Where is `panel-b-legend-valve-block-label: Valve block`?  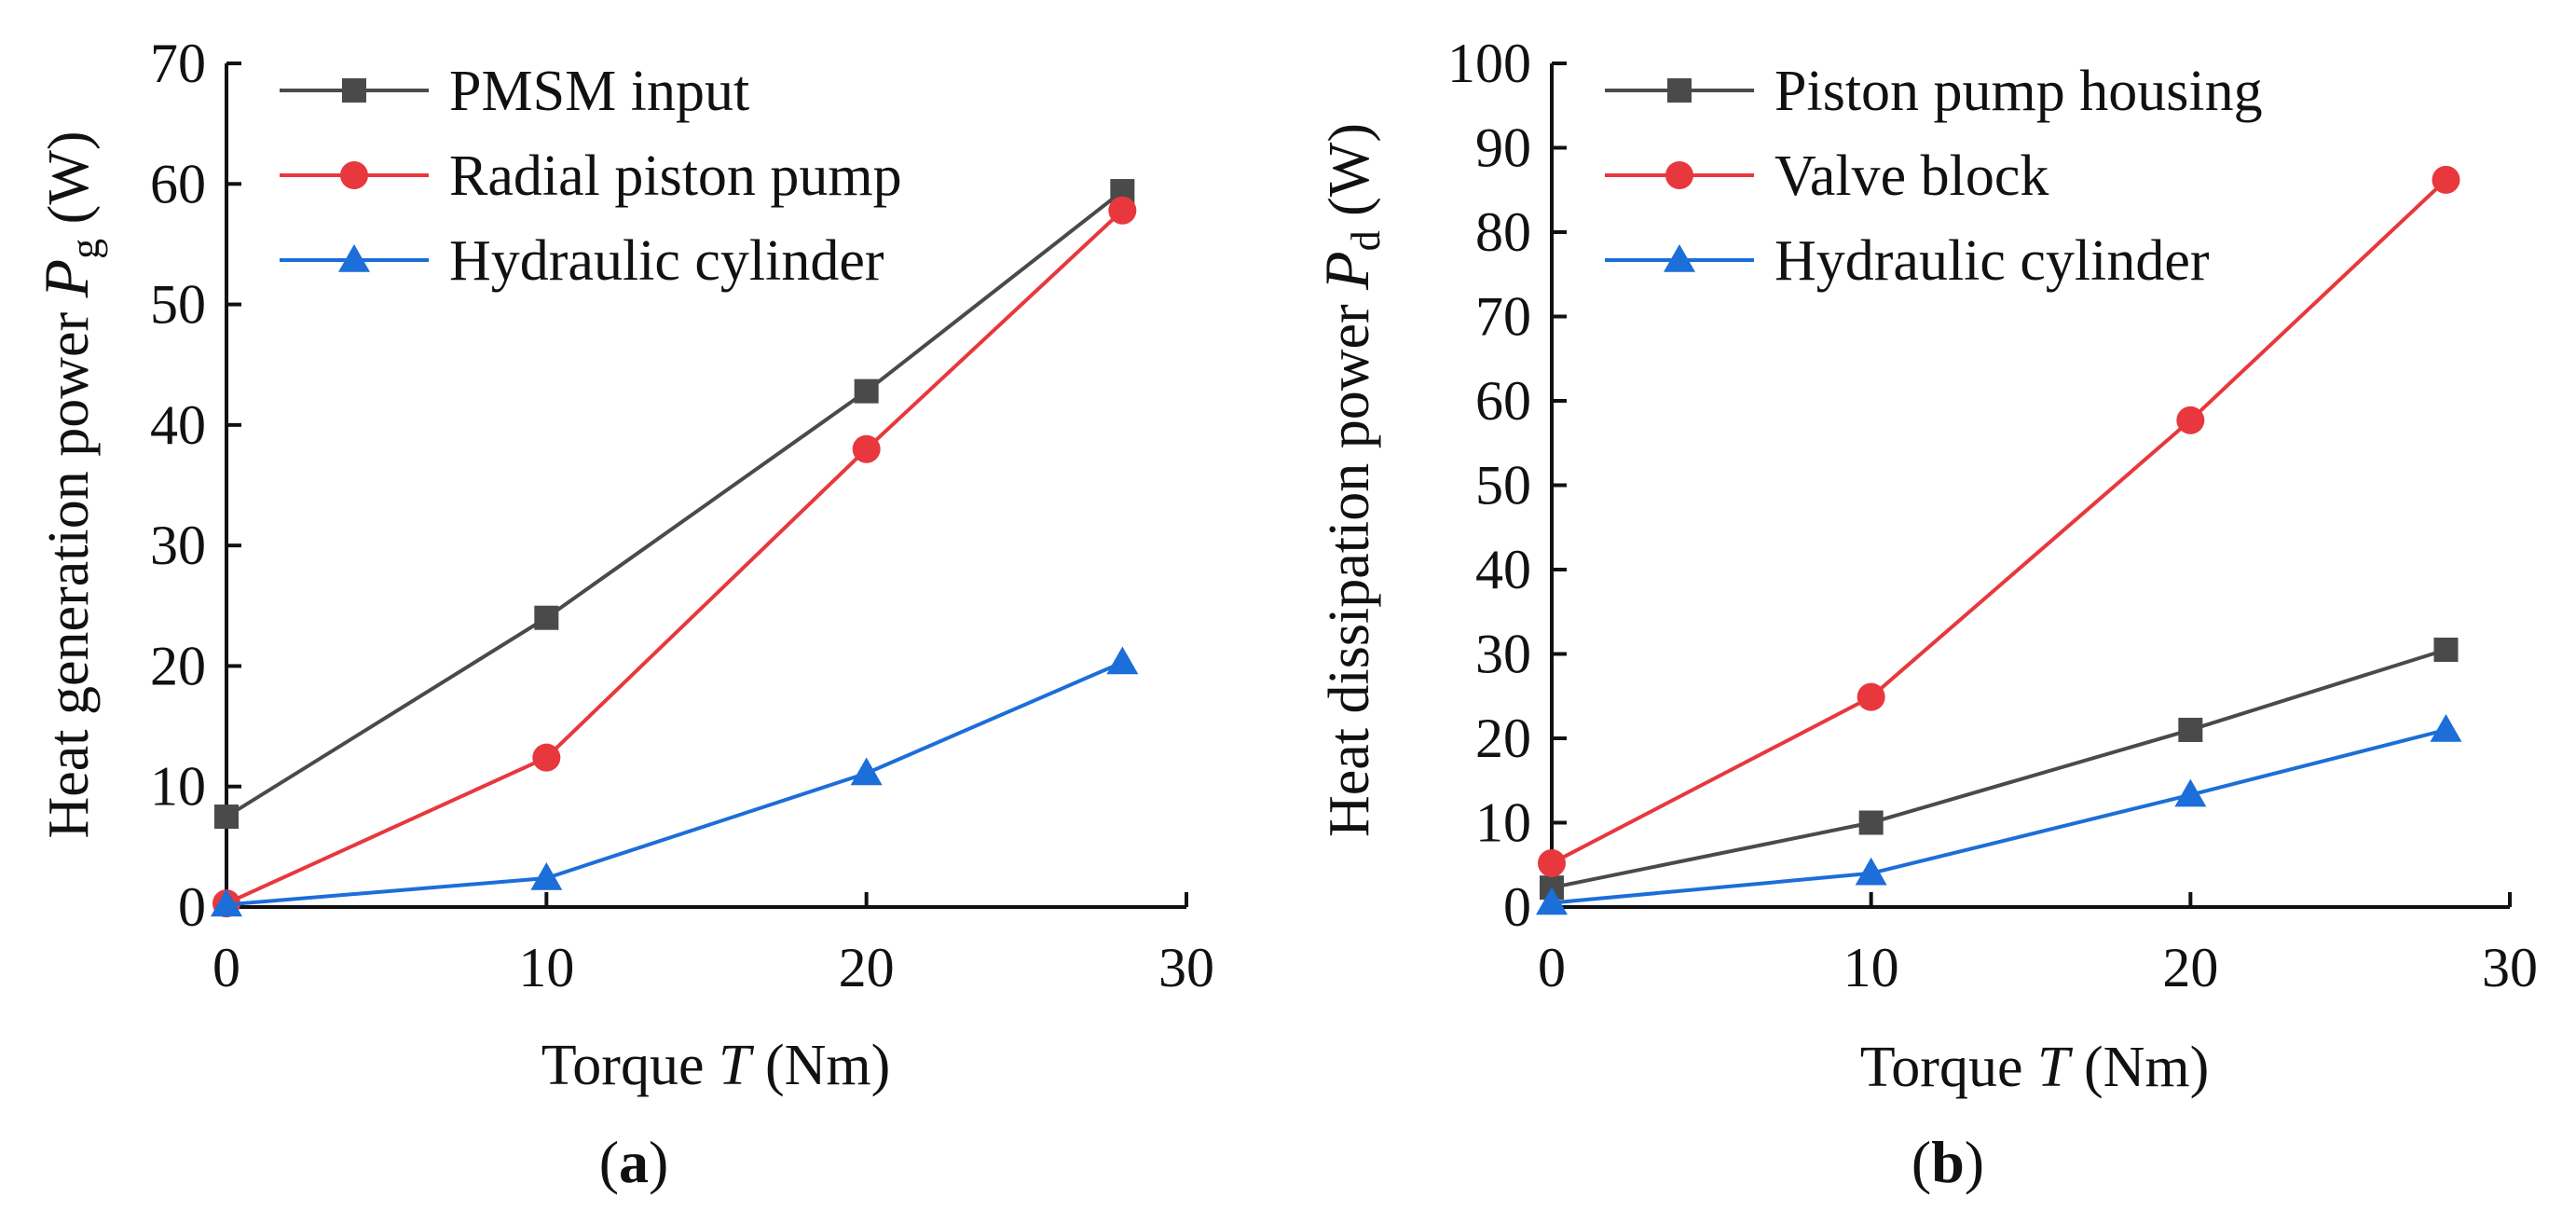
panel-b-legend-valve-block-label: Valve block is located at coordinates (1911, 176).